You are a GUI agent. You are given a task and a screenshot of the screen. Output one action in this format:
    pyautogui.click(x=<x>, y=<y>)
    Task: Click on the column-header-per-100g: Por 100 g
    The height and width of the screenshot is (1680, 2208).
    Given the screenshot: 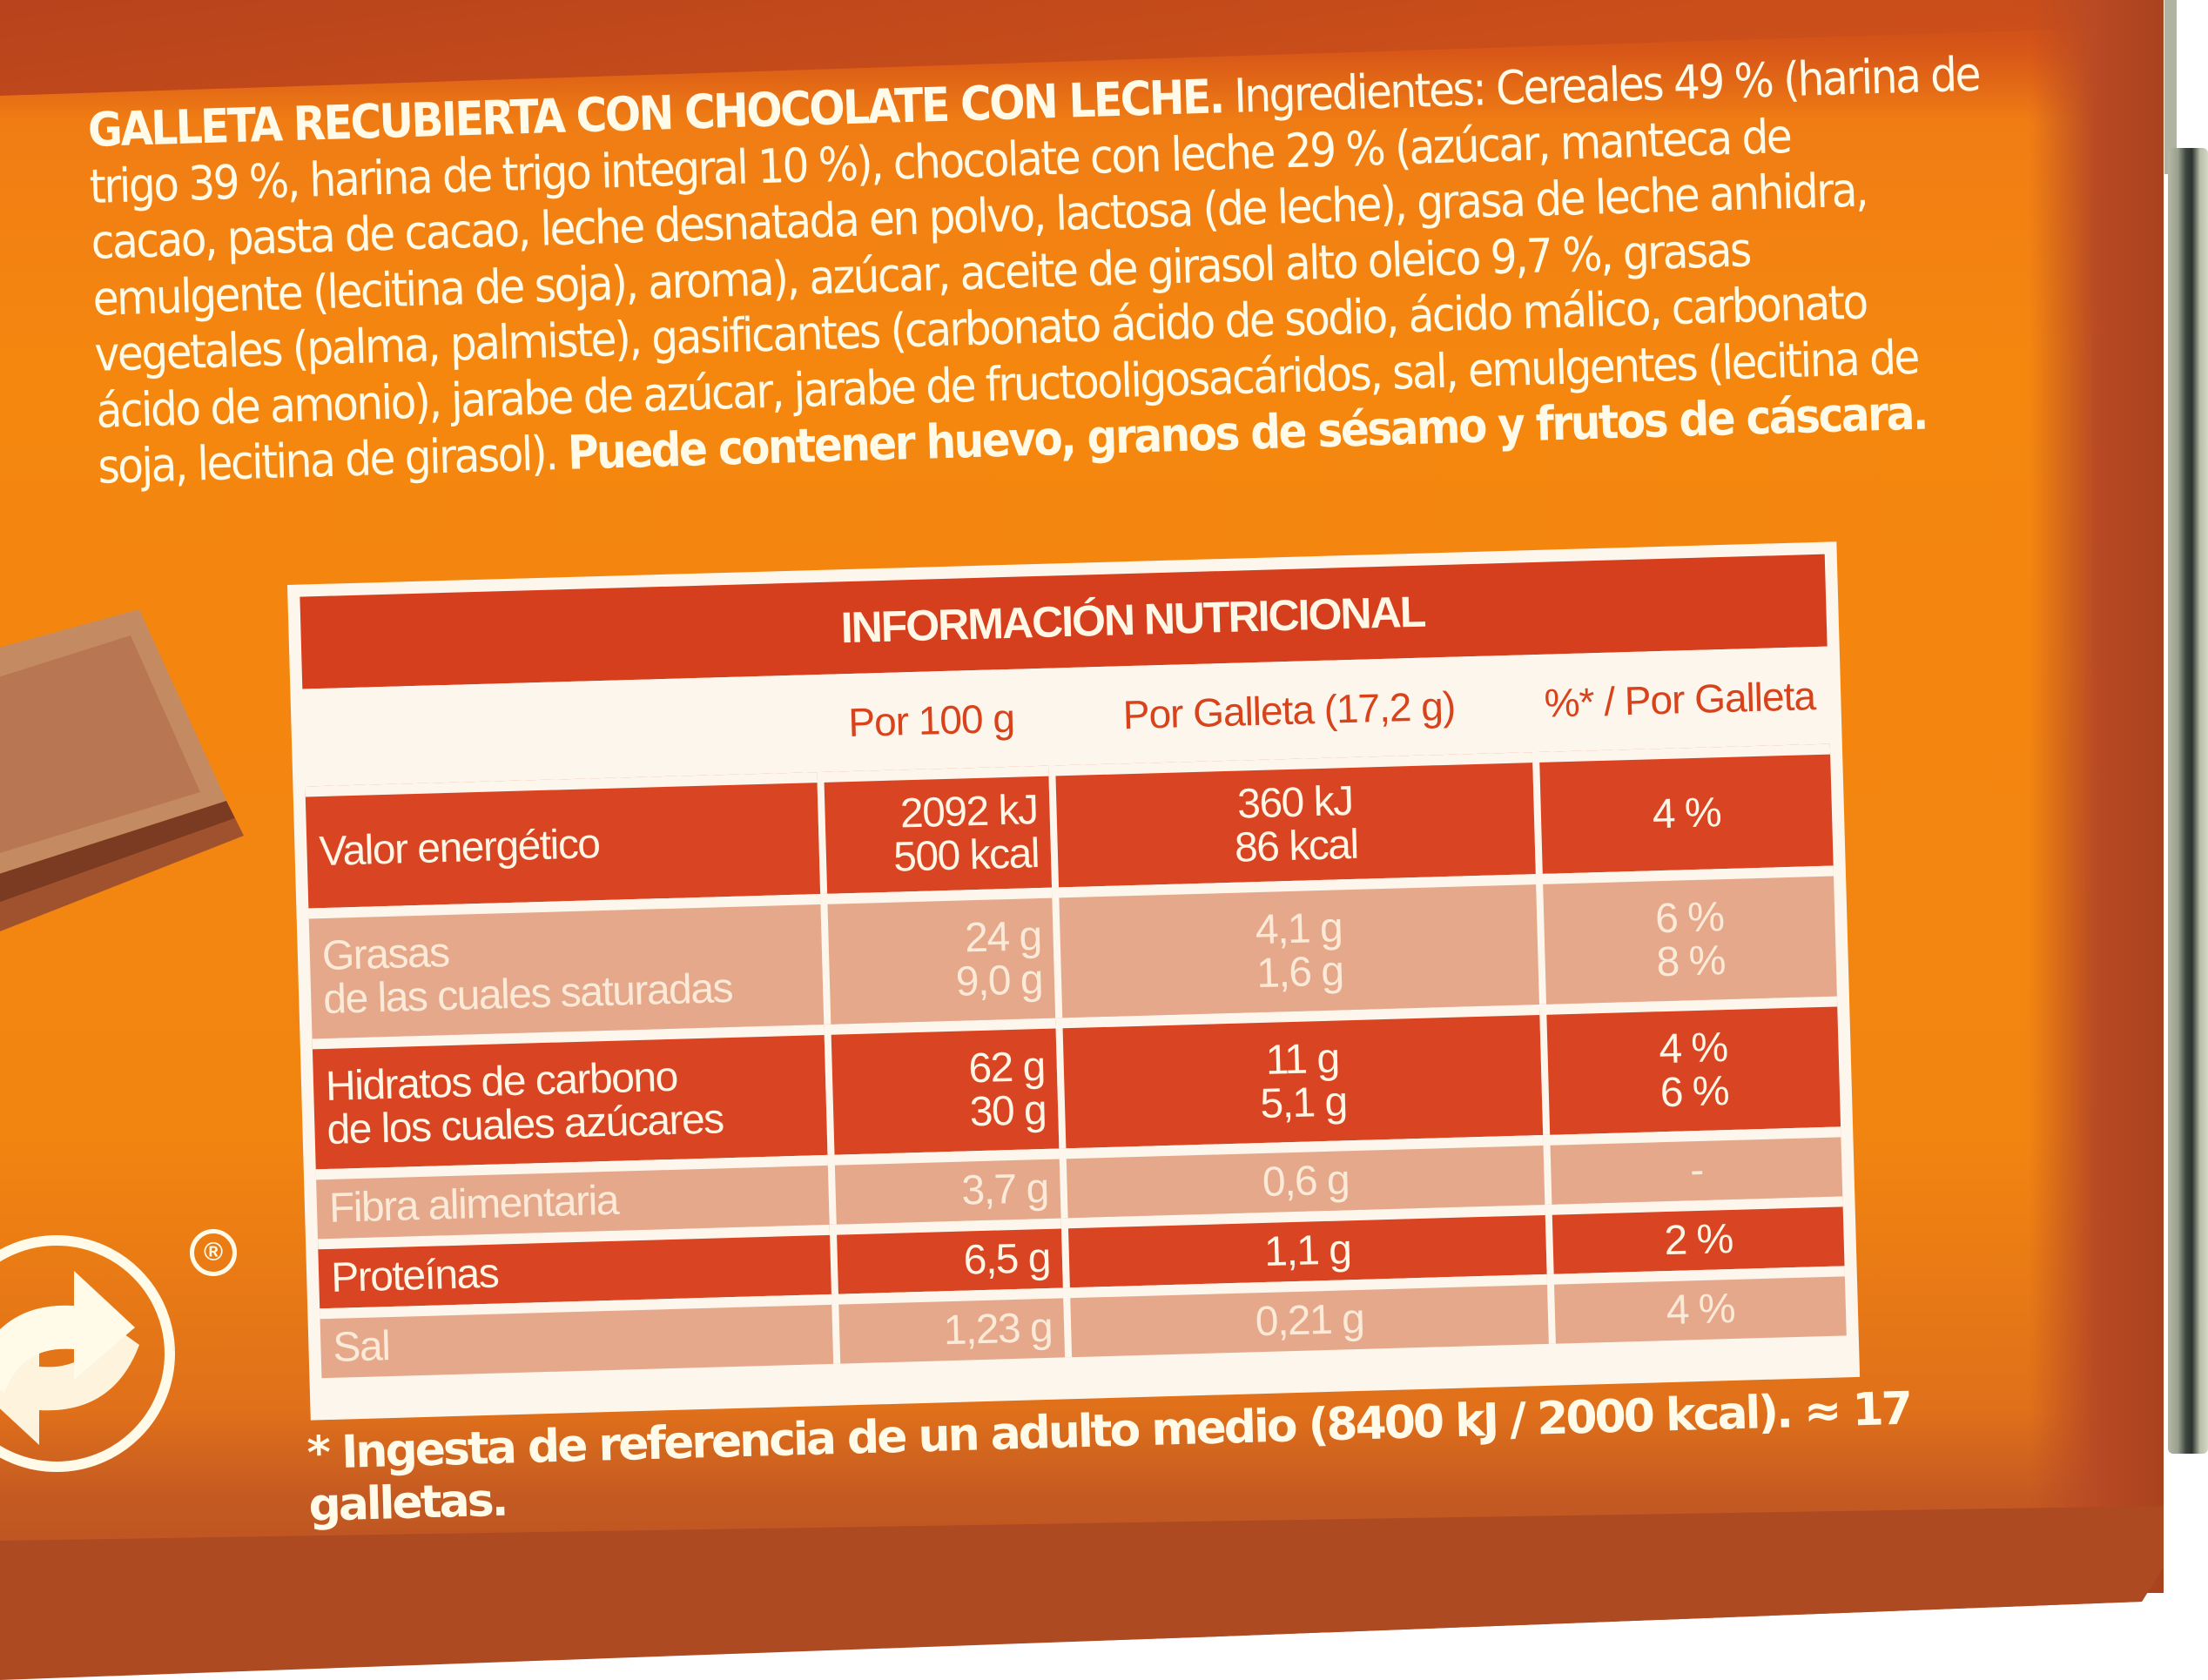 What is the action you would take?
    pyautogui.click(x=931, y=720)
    